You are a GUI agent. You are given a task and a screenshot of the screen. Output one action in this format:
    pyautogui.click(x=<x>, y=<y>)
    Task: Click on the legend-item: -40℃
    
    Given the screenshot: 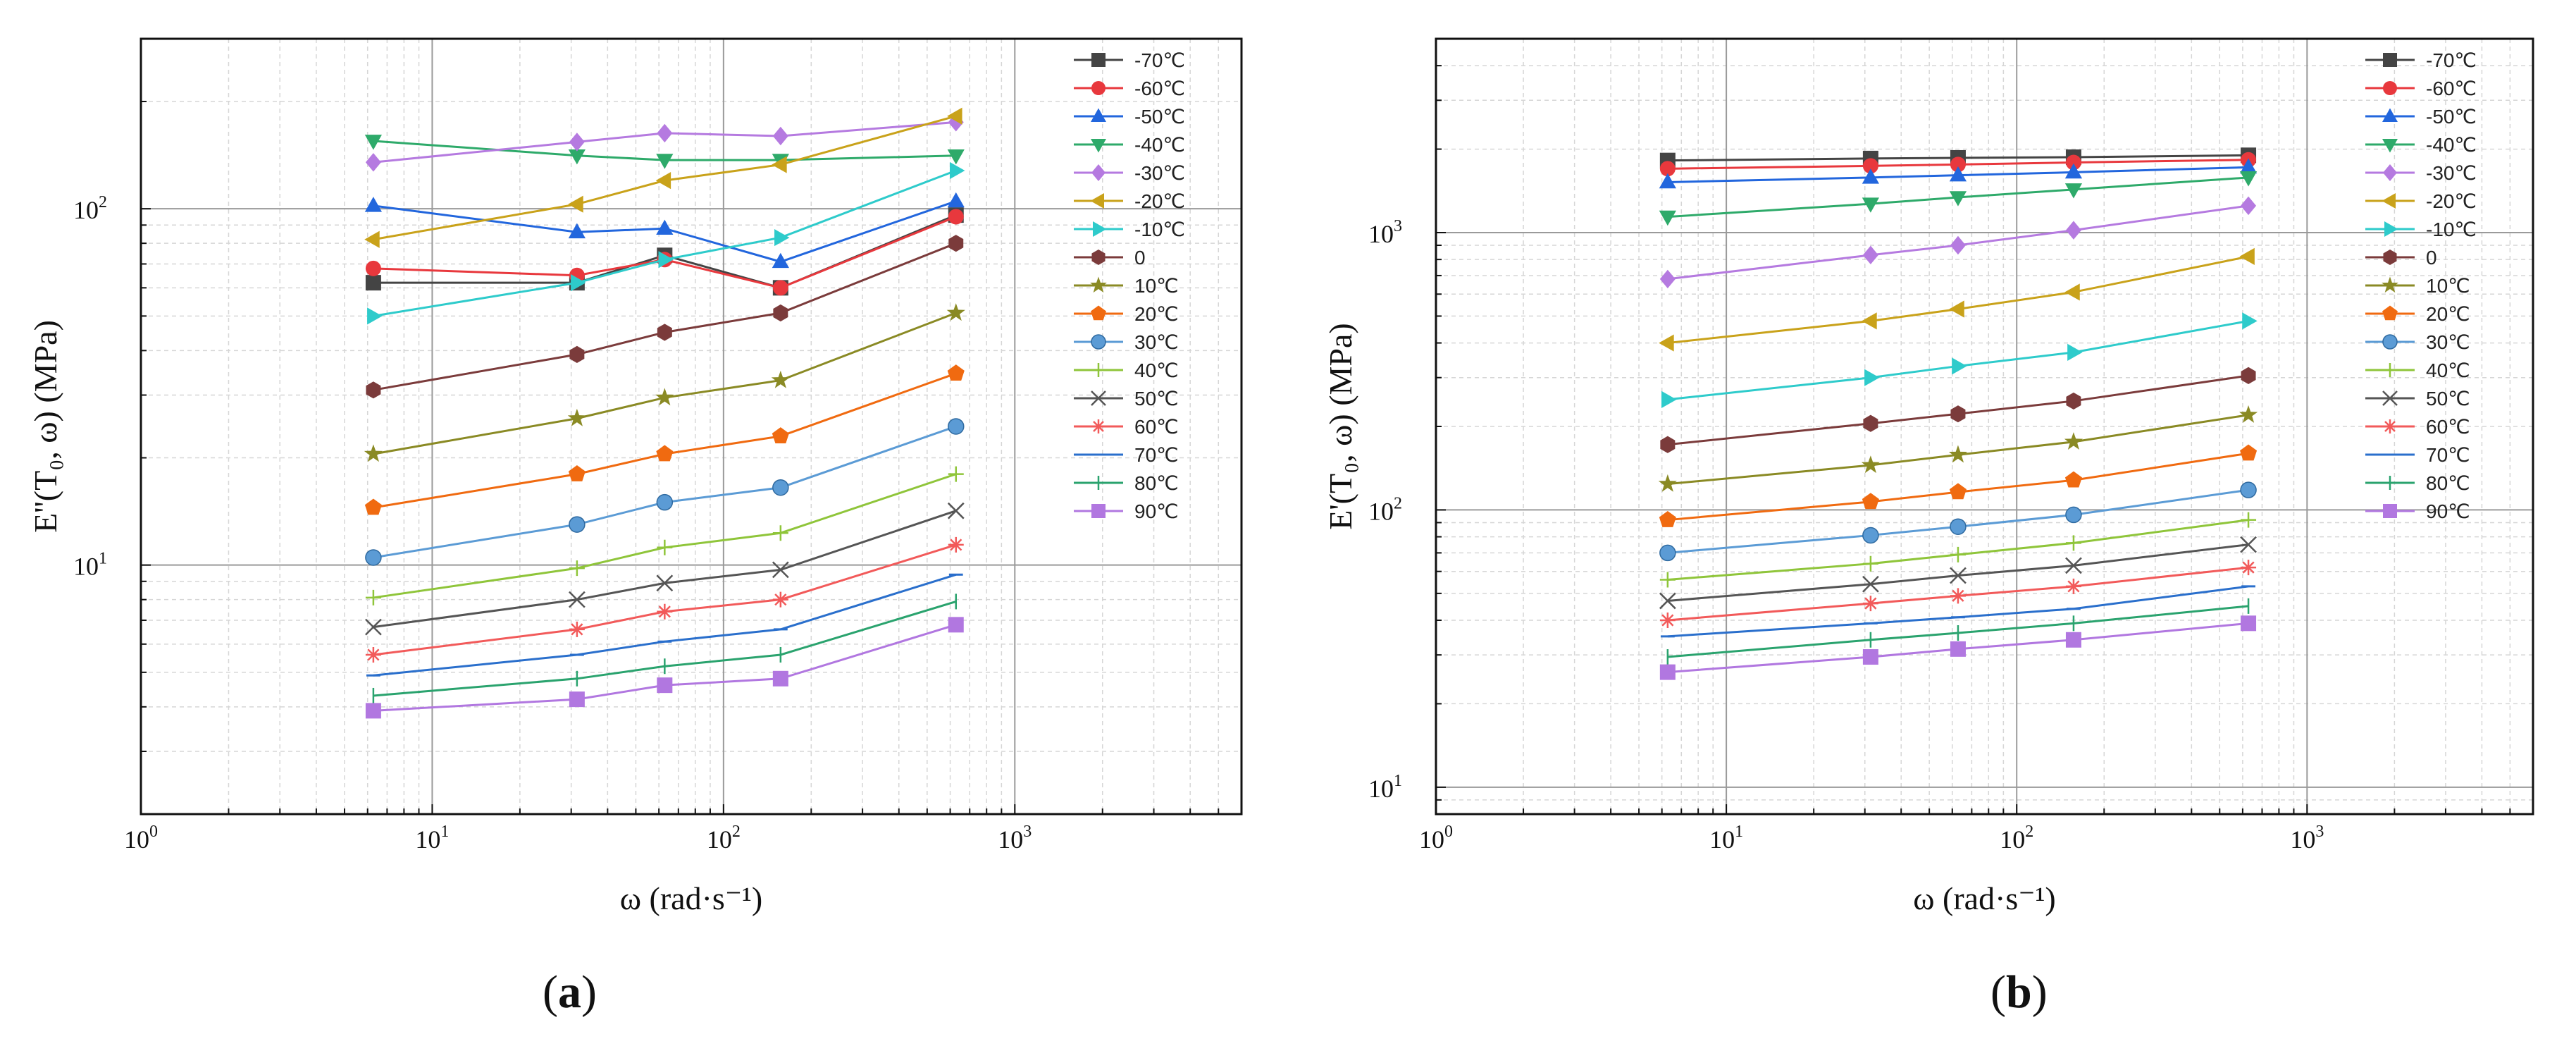 What is the action you would take?
    pyautogui.click(x=1129, y=145)
    